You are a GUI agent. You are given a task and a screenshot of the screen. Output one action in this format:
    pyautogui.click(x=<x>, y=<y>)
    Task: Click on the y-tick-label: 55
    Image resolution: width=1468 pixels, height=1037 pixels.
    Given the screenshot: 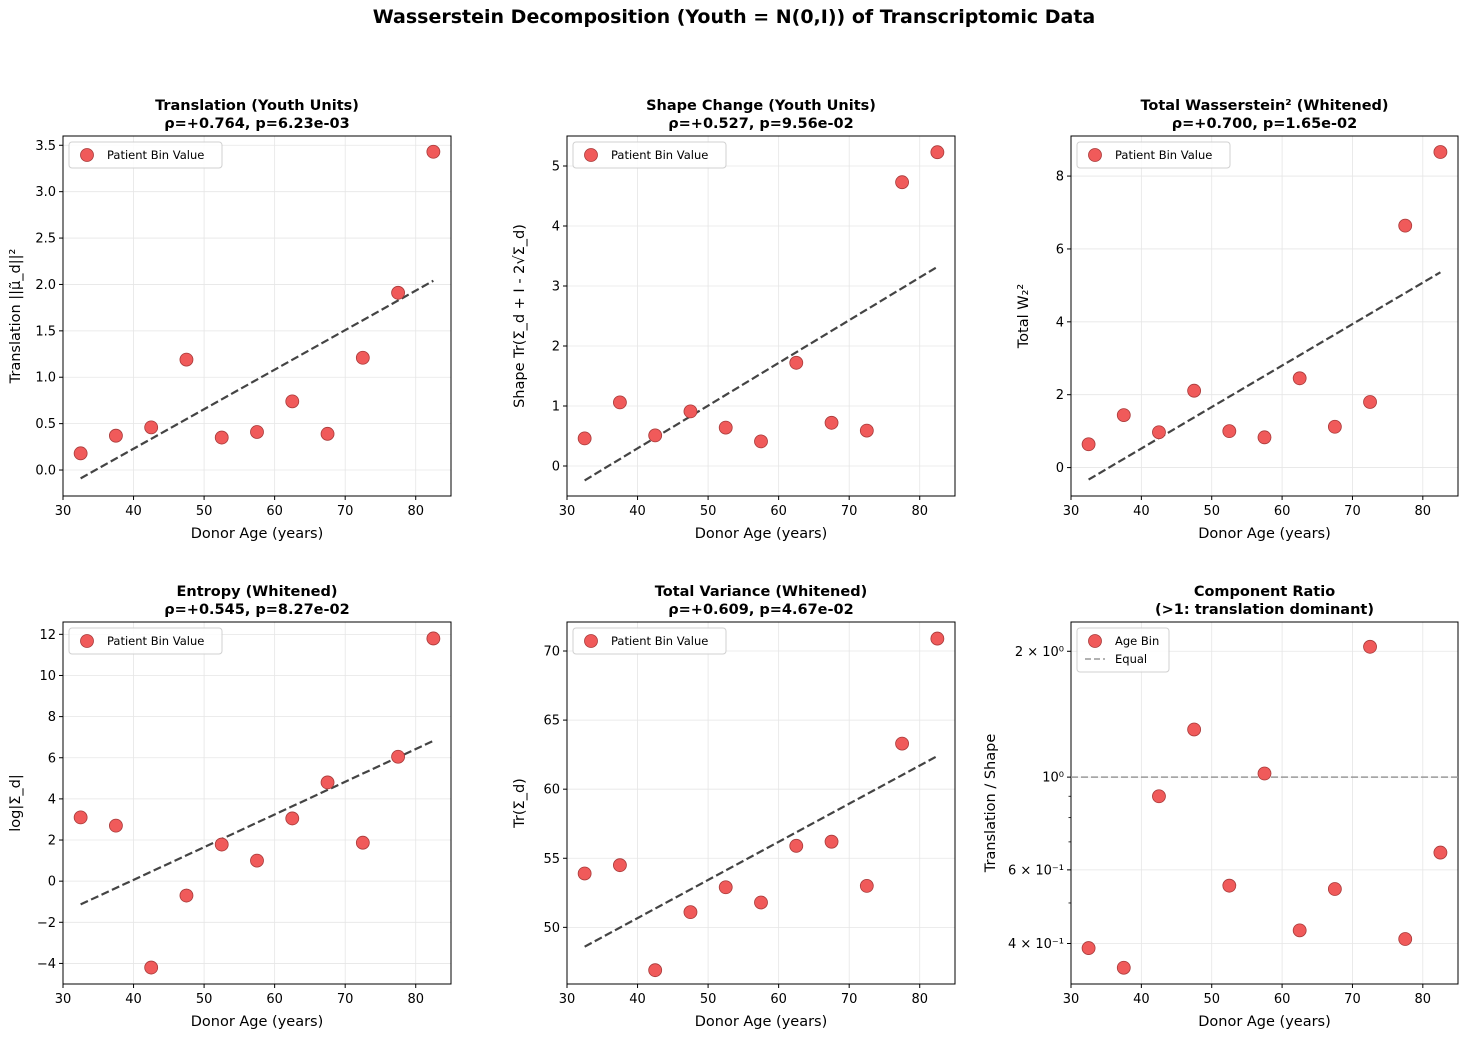 What is the action you would take?
    pyautogui.click(x=551, y=859)
    